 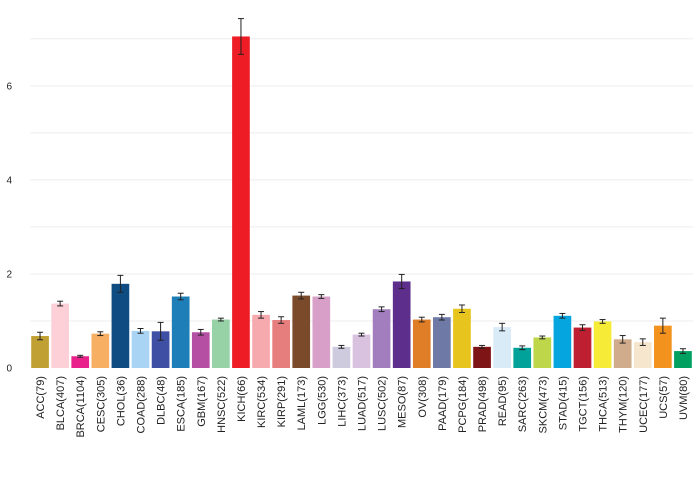 What do you see at coordinates (121, 401) in the screenshot?
I see `x-tick-label: CHOL(36)` at bounding box center [121, 401].